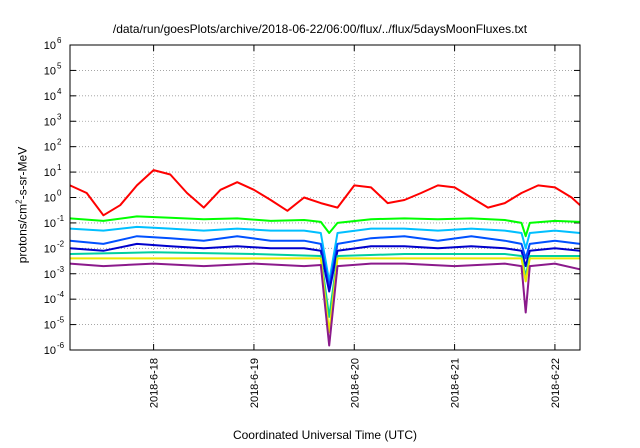 Image resolution: width=640 pixels, height=448 pixels. I want to click on x-tick-label: 2018-6-19, so click(255, 383).